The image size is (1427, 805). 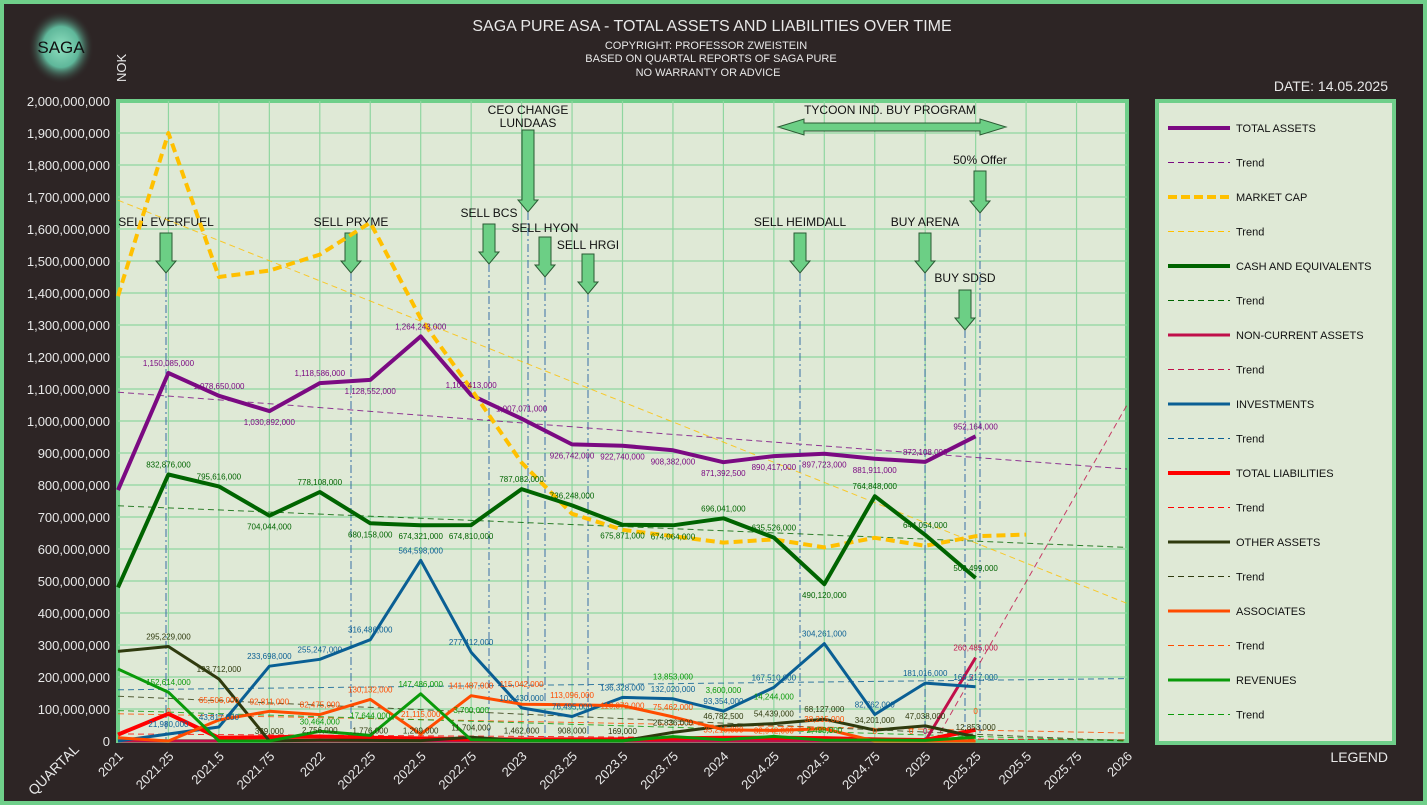 What do you see at coordinates (168, 711) in the screenshot?
I see `data-label: 0` at bounding box center [168, 711].